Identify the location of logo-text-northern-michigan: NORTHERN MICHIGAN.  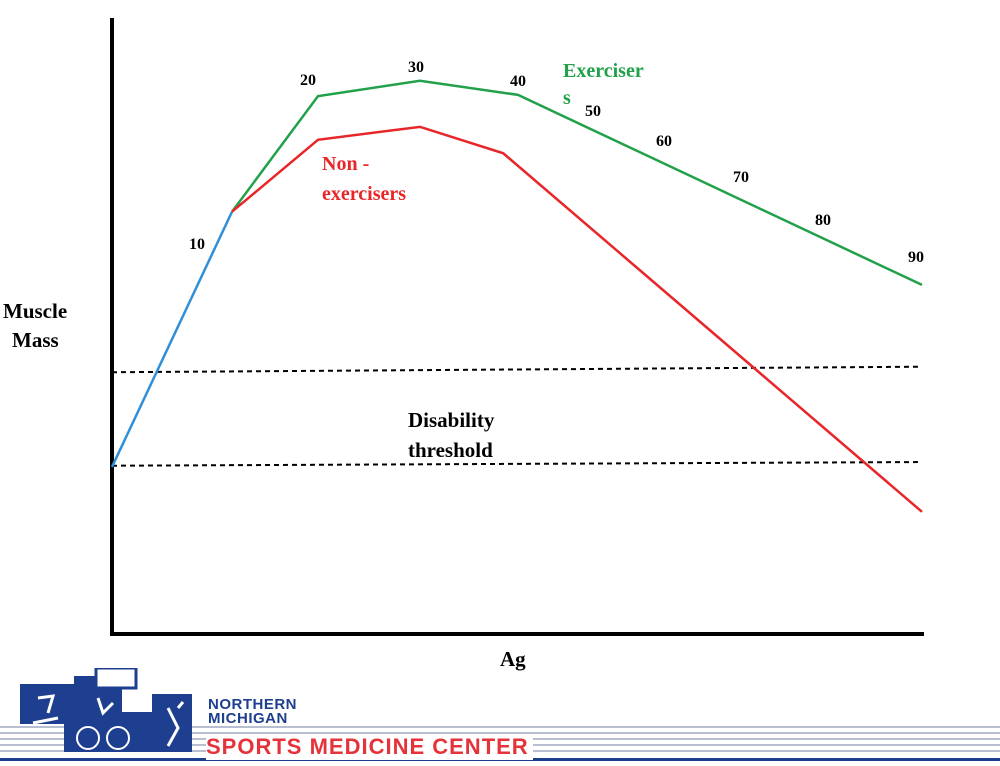
(252, 711).